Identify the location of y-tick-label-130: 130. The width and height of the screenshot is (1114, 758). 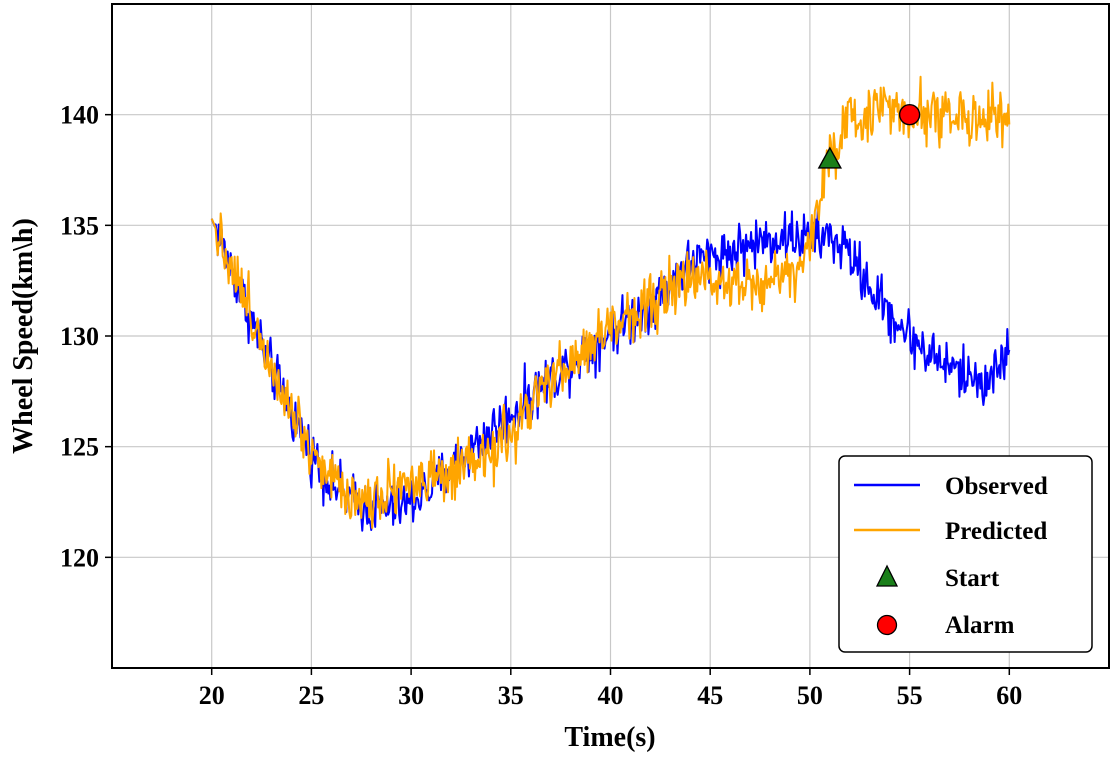
(79, 336).